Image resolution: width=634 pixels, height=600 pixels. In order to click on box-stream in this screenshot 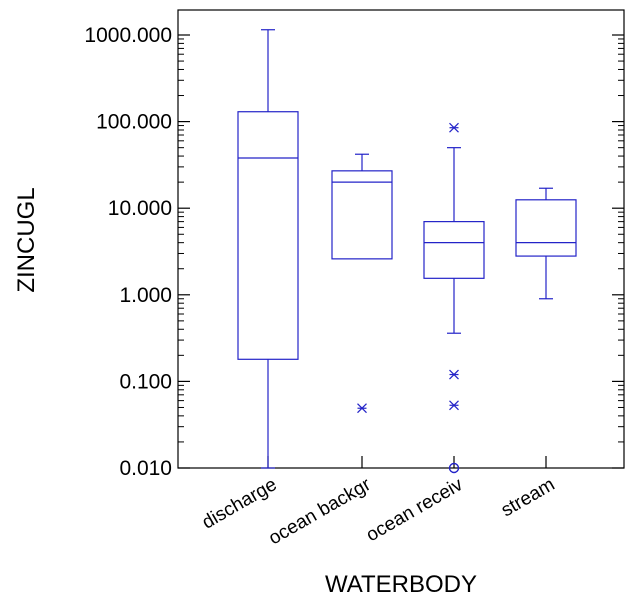, I will do `click(546, 243)`.